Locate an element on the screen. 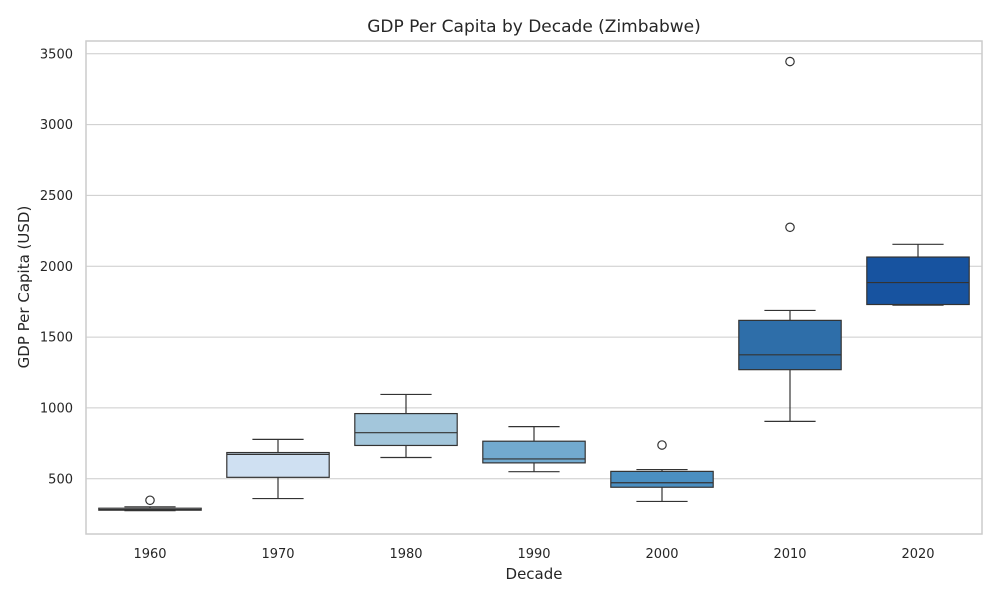 The width and height of the screenshot is (1000, 604). x-axis-label: Decade is located at coordinates (534, 574).